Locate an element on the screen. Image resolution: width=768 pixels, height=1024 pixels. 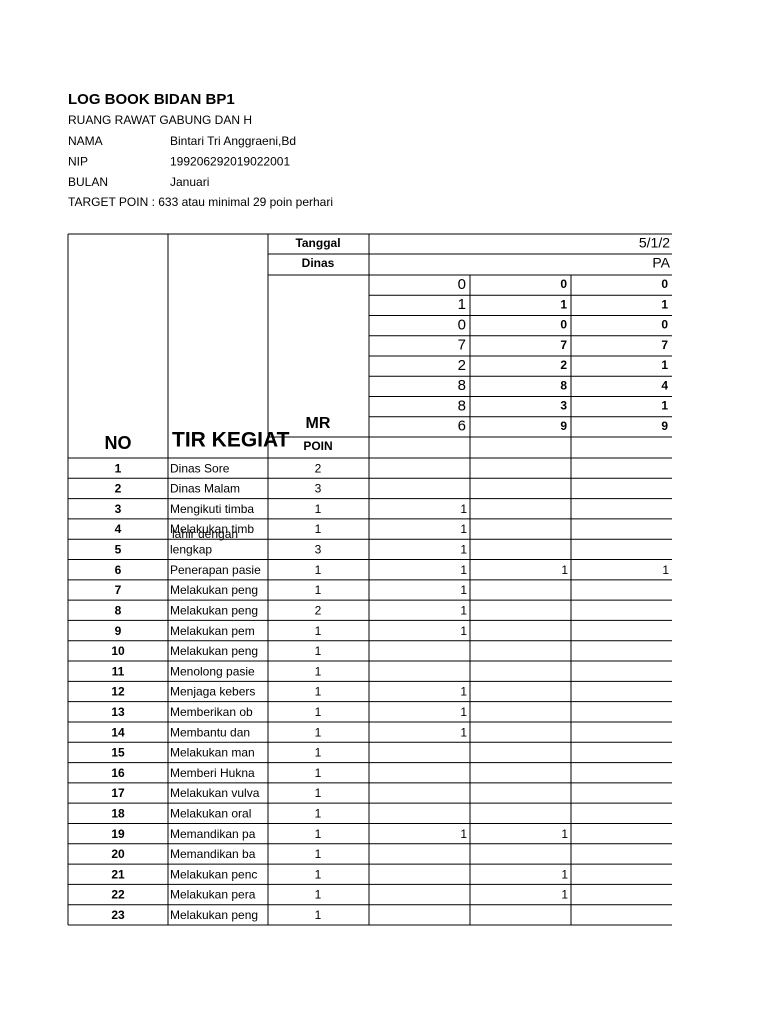
field-label: BULAN is located at coordinates (88, 182).